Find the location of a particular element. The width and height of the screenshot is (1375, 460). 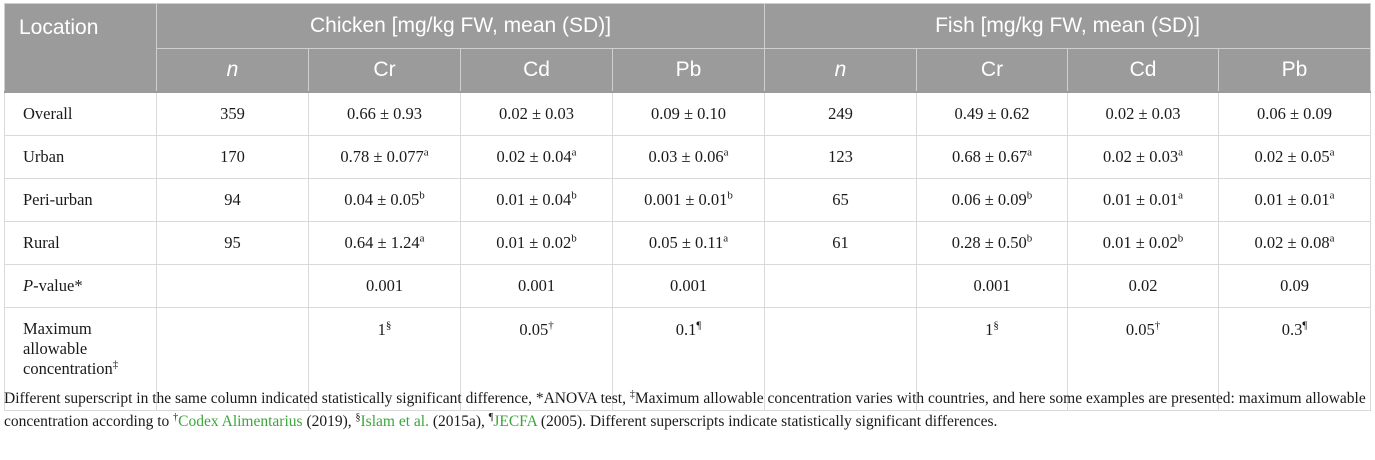

cell-fish-cd: 0.01 ± 0.01a is located at coordinates (1143, 200).